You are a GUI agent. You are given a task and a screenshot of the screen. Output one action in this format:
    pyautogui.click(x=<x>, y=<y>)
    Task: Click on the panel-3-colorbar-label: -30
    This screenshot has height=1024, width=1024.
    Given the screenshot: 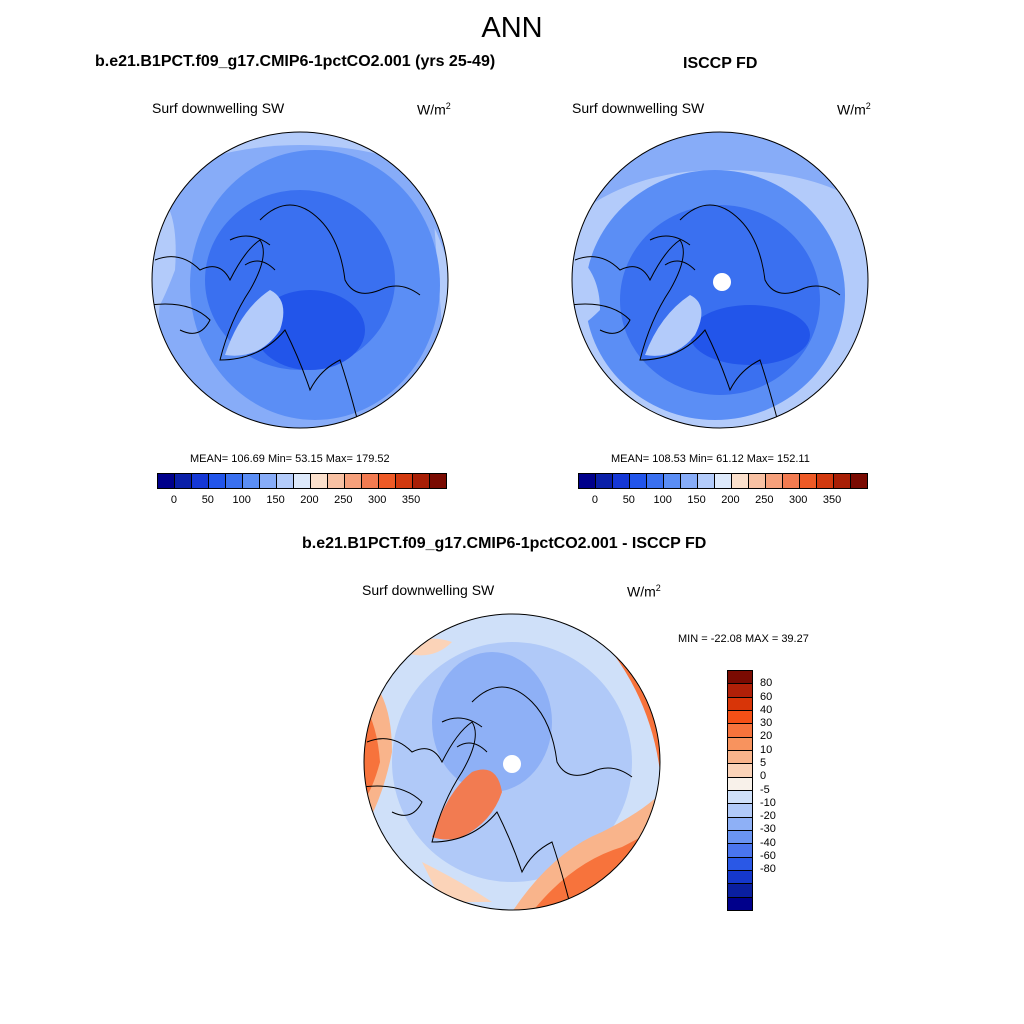 What is the action you would take?
    pyautogui.click(x=768, y=829)
    